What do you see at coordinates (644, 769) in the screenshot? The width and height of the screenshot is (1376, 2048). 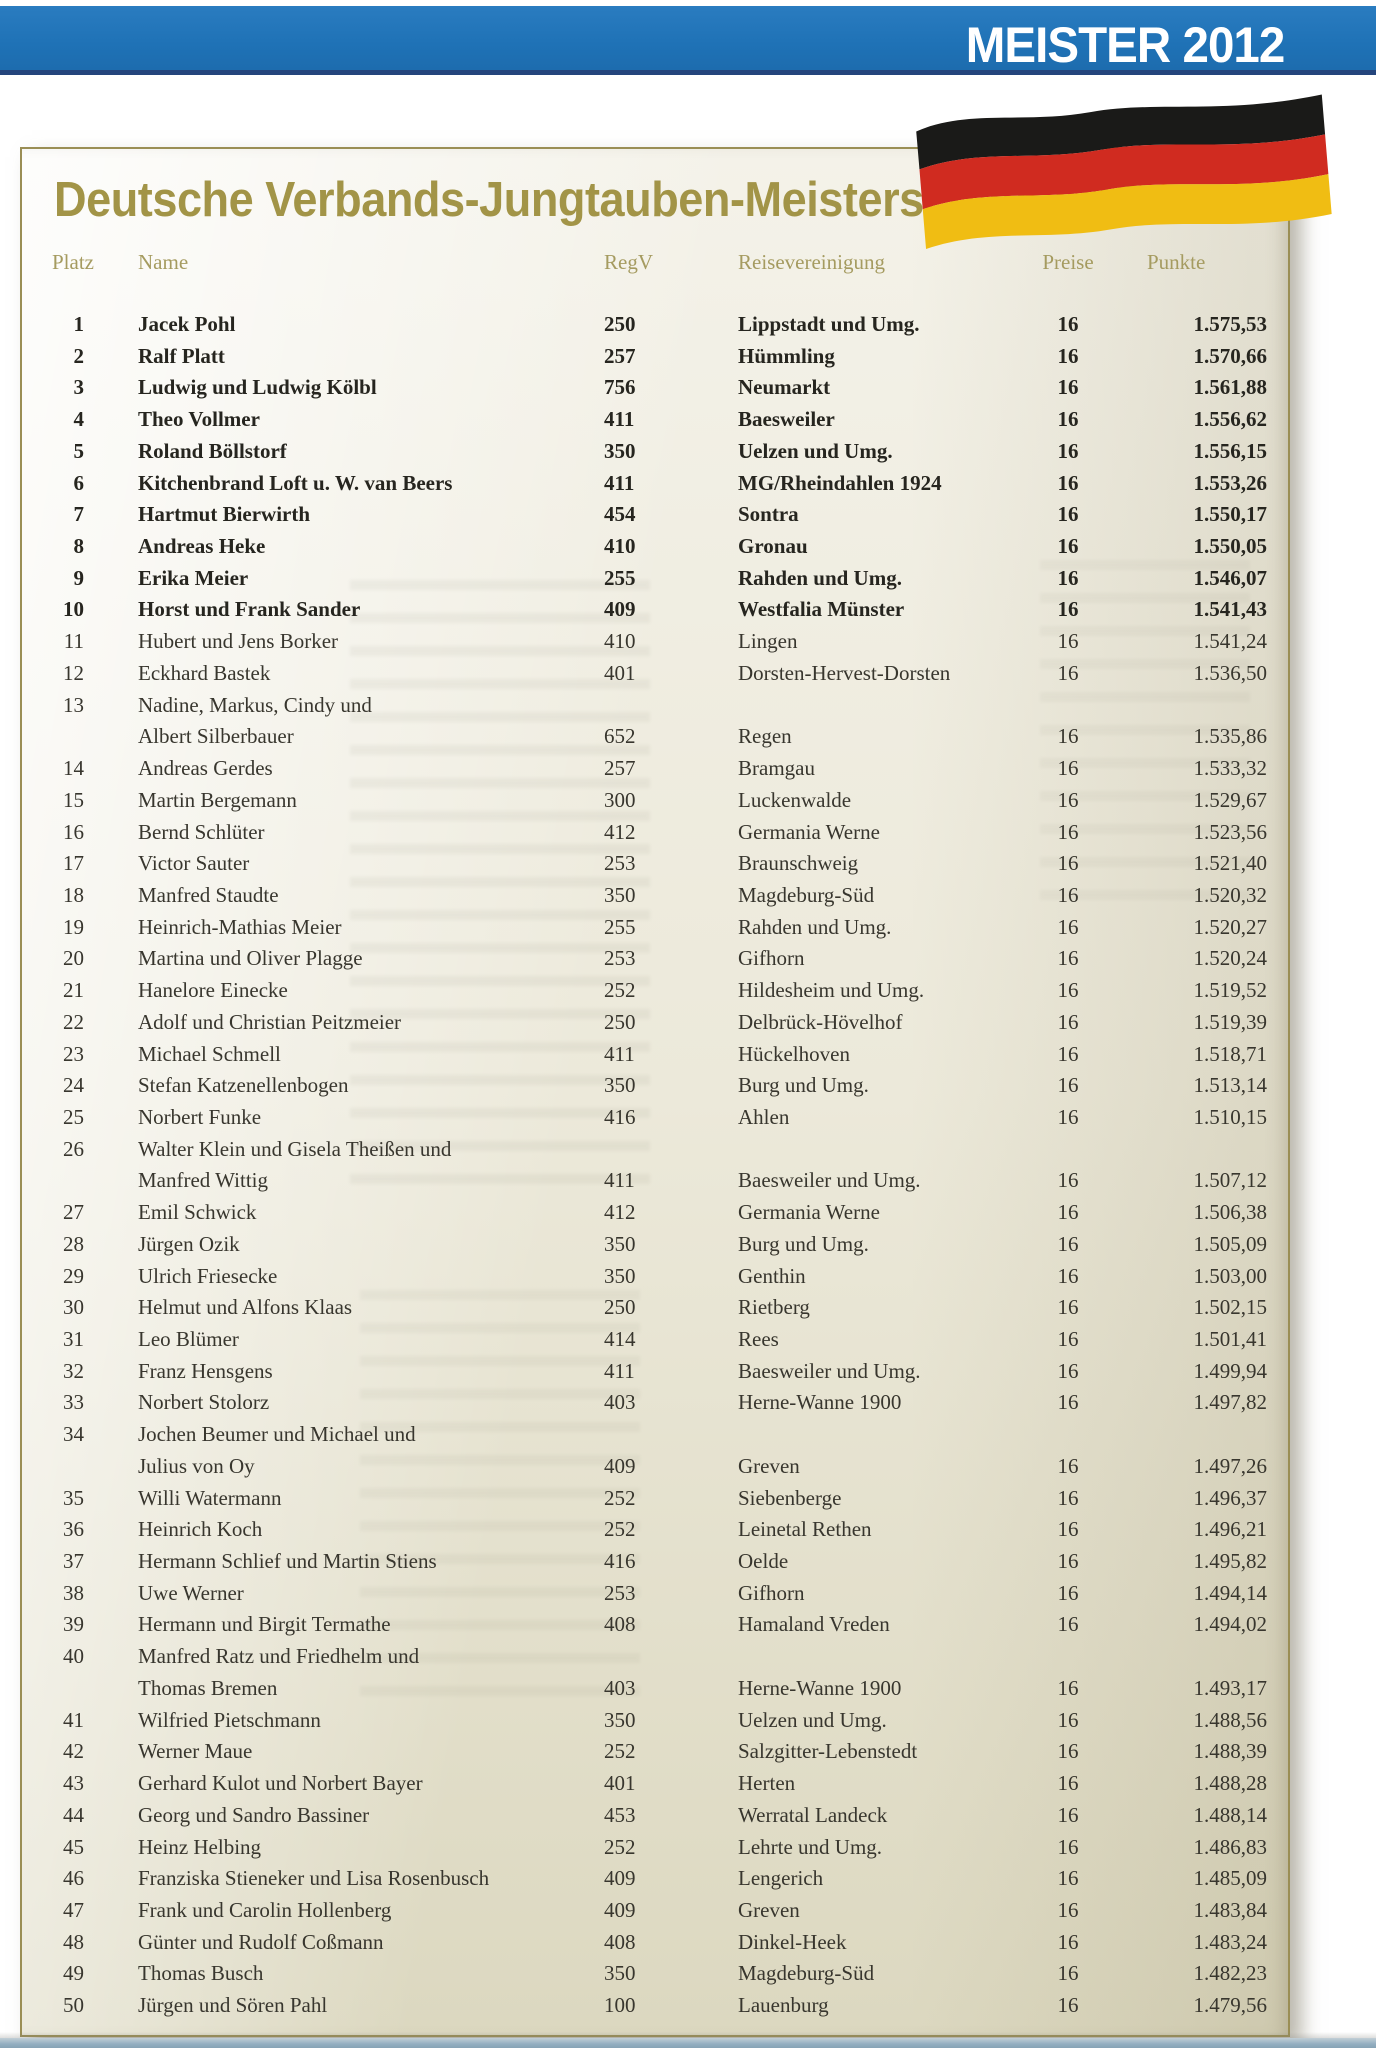 I see `table-row: 14 Andreas Gerdes 257 Bramgau 16 1.533,32` at bounding box center [644, 769].